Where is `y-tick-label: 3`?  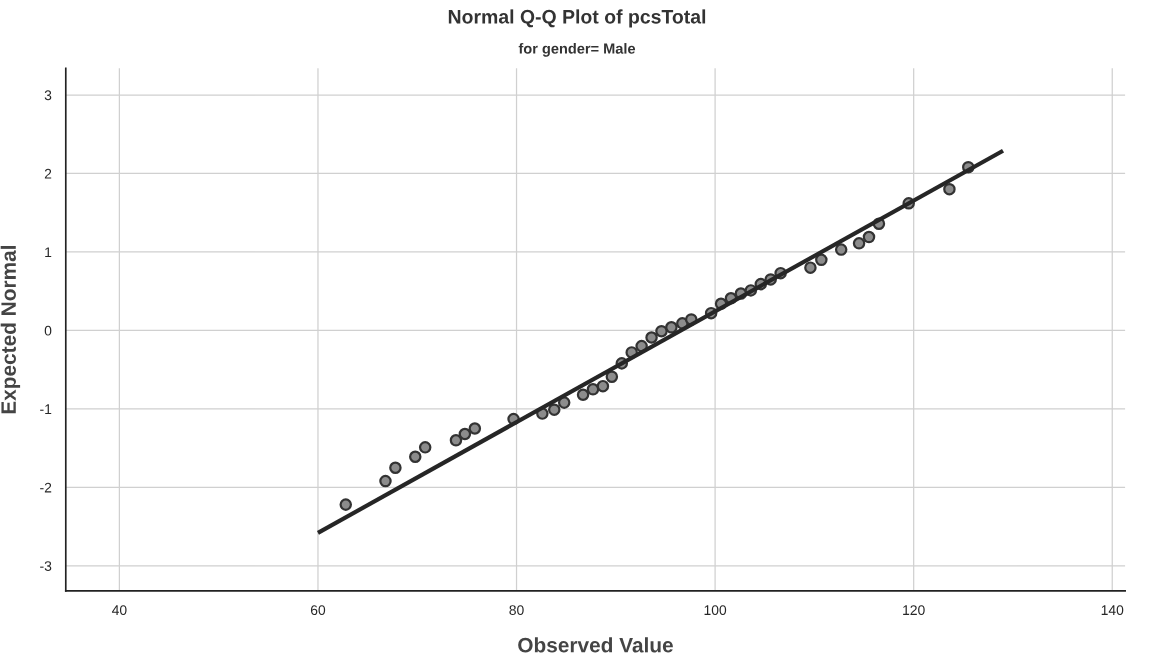
y-tick-label: 3 is located at coordinates (48, 95).